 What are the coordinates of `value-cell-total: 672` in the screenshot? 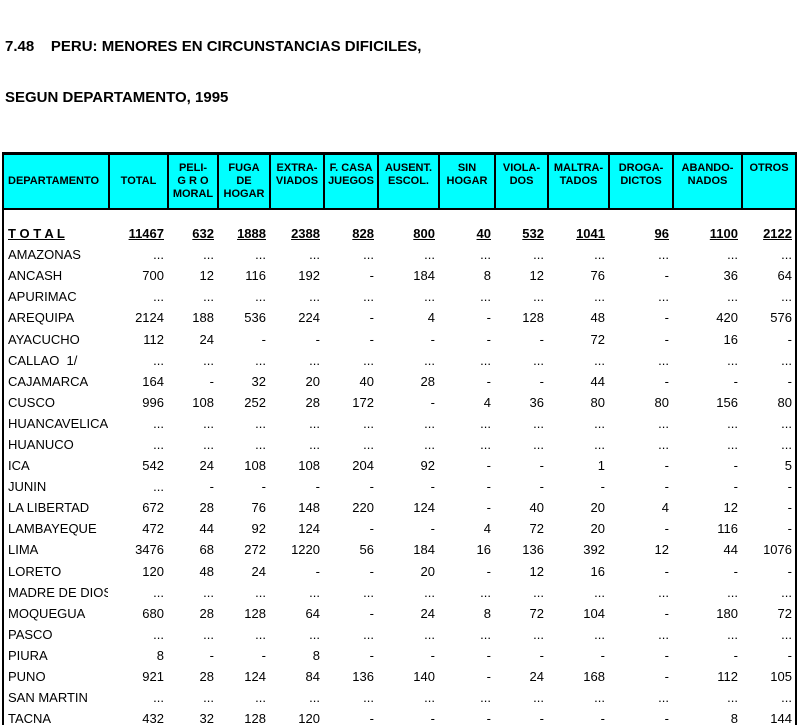 It's located at (153, 508).